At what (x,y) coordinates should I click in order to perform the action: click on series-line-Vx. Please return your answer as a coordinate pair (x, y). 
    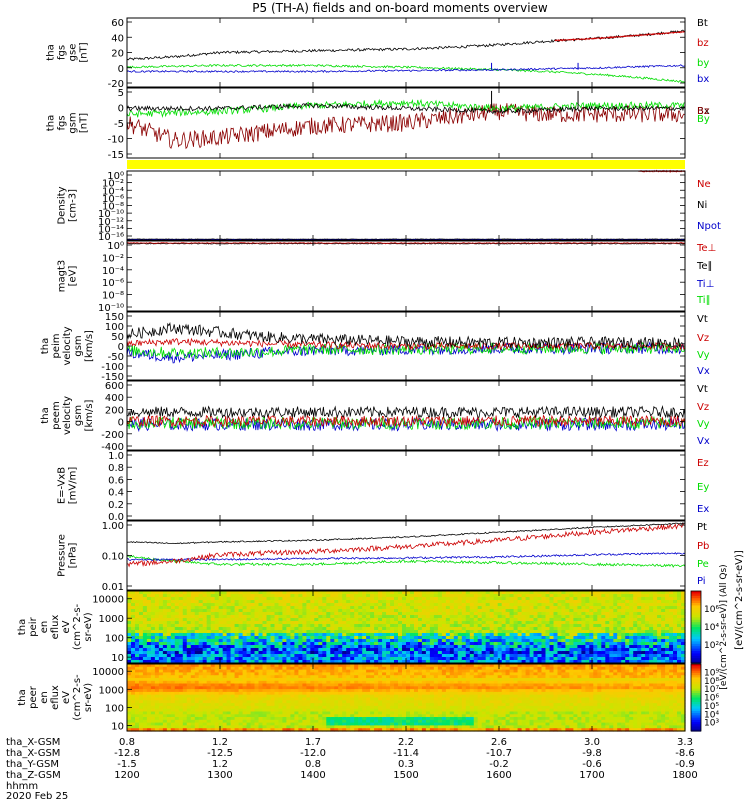
    Looking at the image, I should click on (406, 352).